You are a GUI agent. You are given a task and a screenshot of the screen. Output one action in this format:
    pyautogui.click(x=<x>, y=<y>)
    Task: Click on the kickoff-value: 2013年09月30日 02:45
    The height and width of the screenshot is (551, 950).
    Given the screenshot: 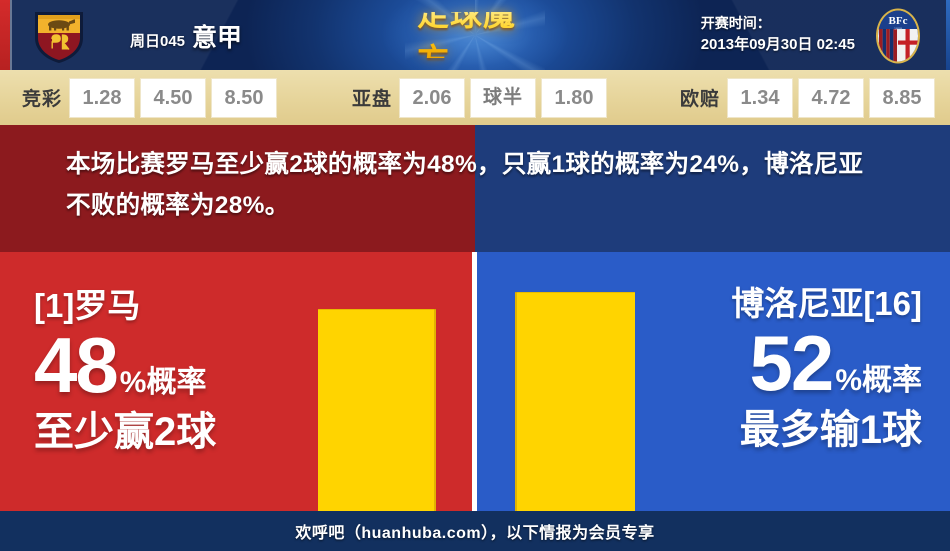 What is the action you would take?
    pyautogui.click(x=777, y=44)
    